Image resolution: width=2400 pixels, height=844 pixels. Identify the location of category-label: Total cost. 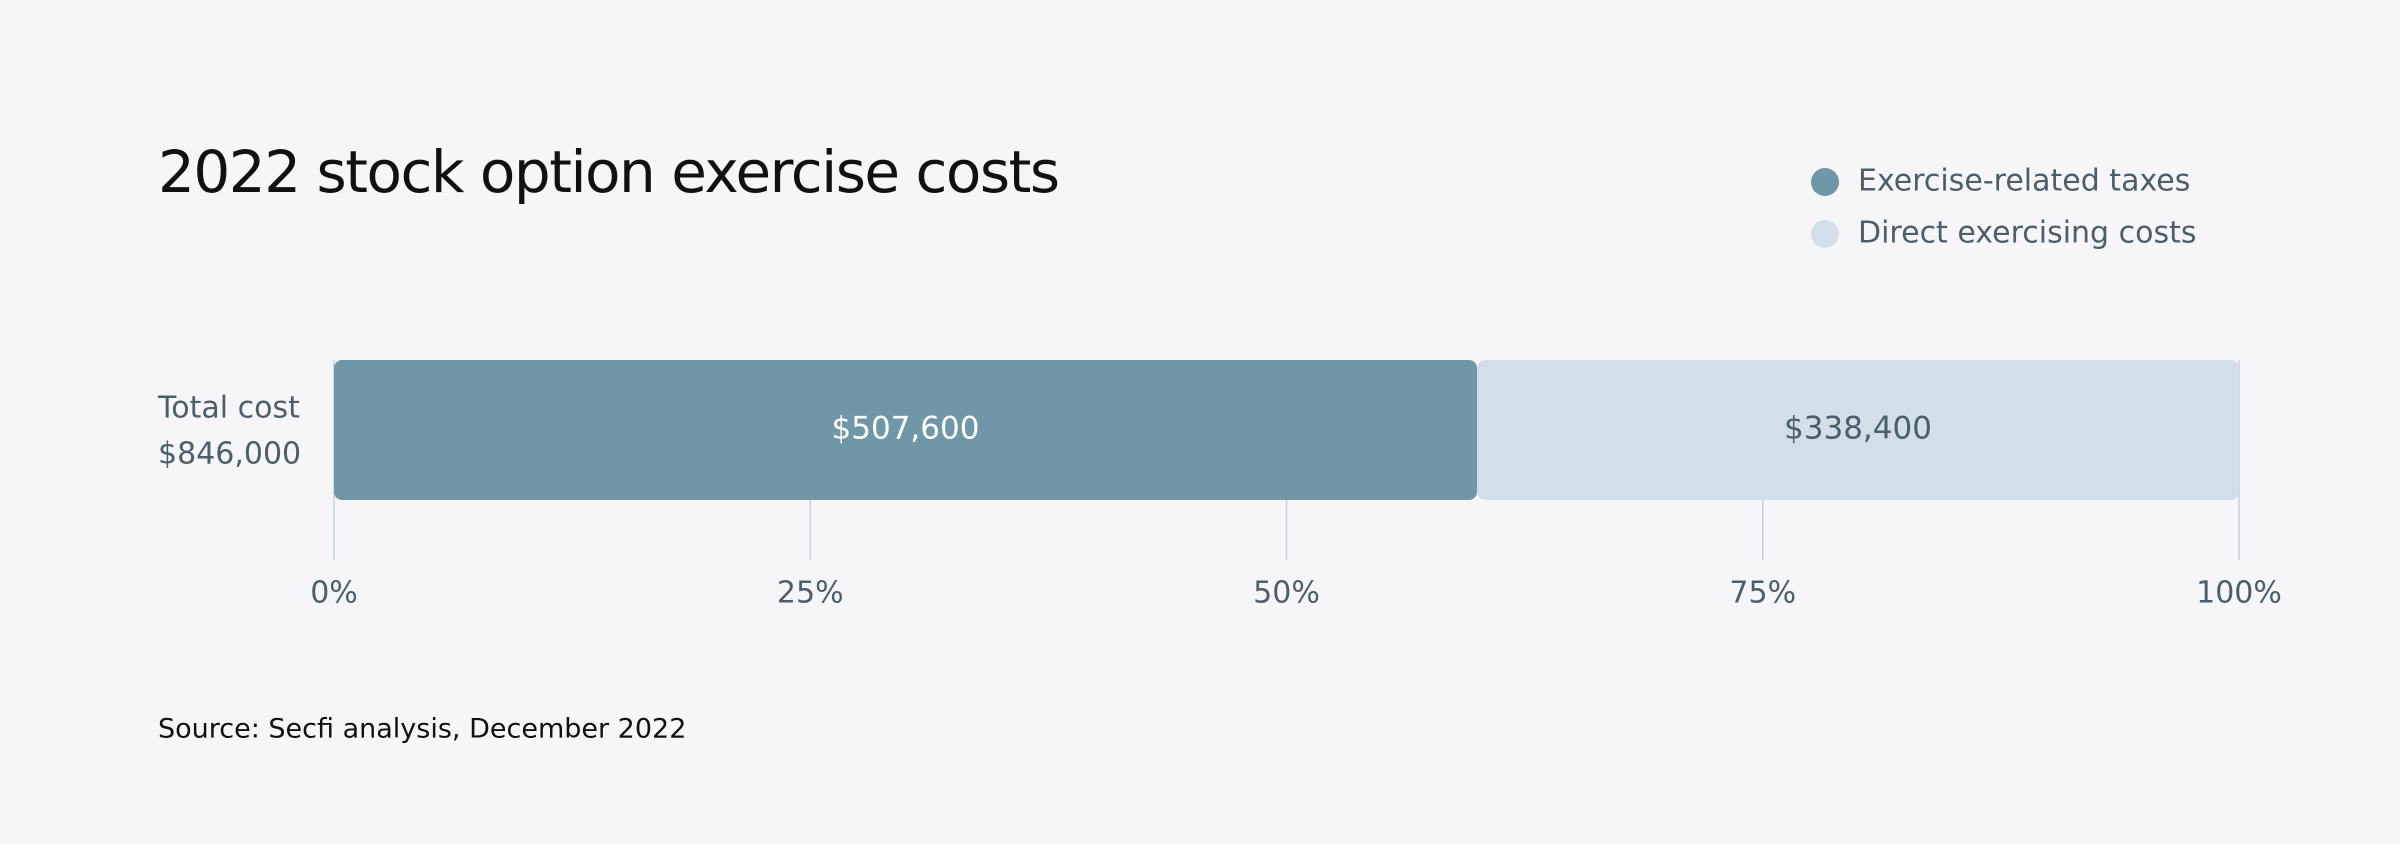
(228, 408).